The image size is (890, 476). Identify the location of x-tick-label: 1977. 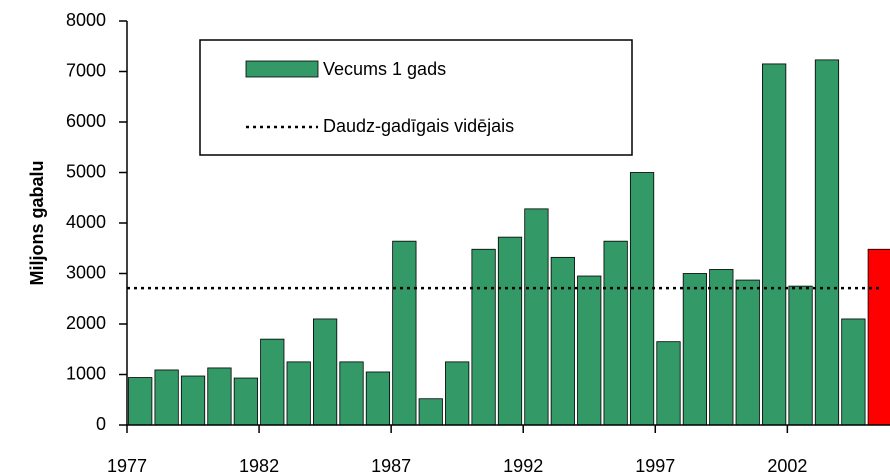
(127, 466).